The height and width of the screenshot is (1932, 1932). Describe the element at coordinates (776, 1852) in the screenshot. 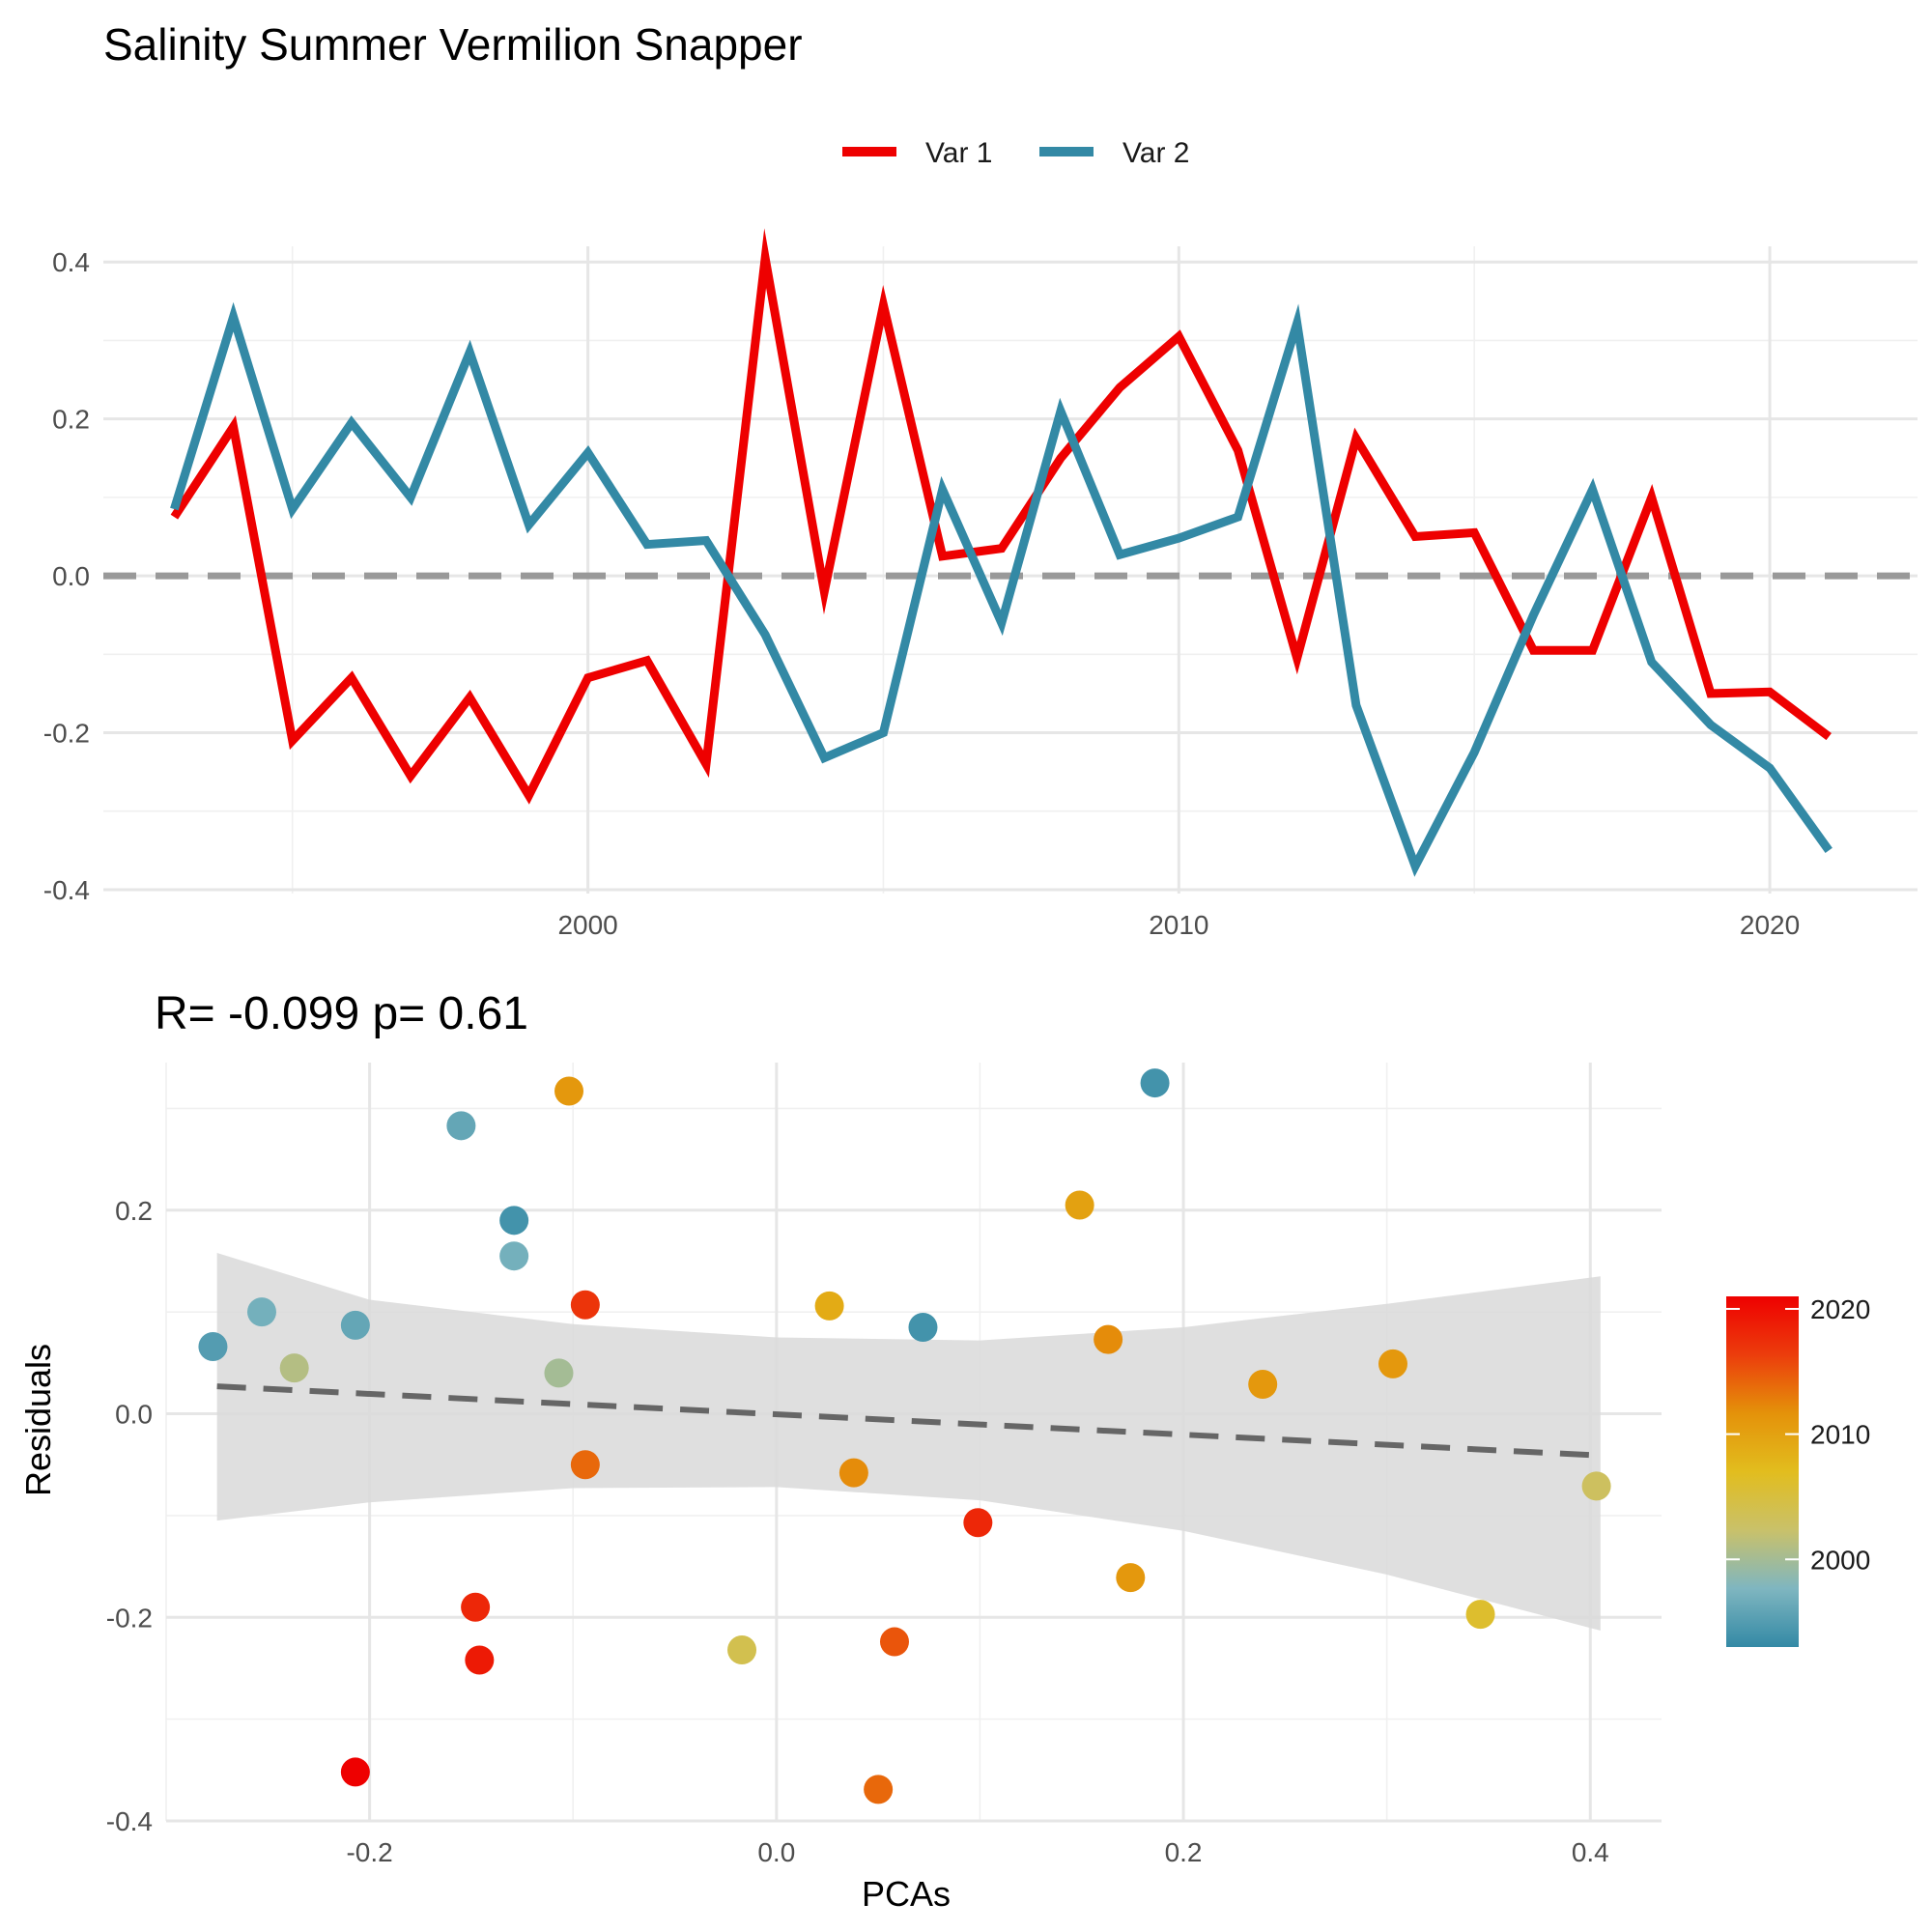

I see `x-tick-label: 0.0` at that location.